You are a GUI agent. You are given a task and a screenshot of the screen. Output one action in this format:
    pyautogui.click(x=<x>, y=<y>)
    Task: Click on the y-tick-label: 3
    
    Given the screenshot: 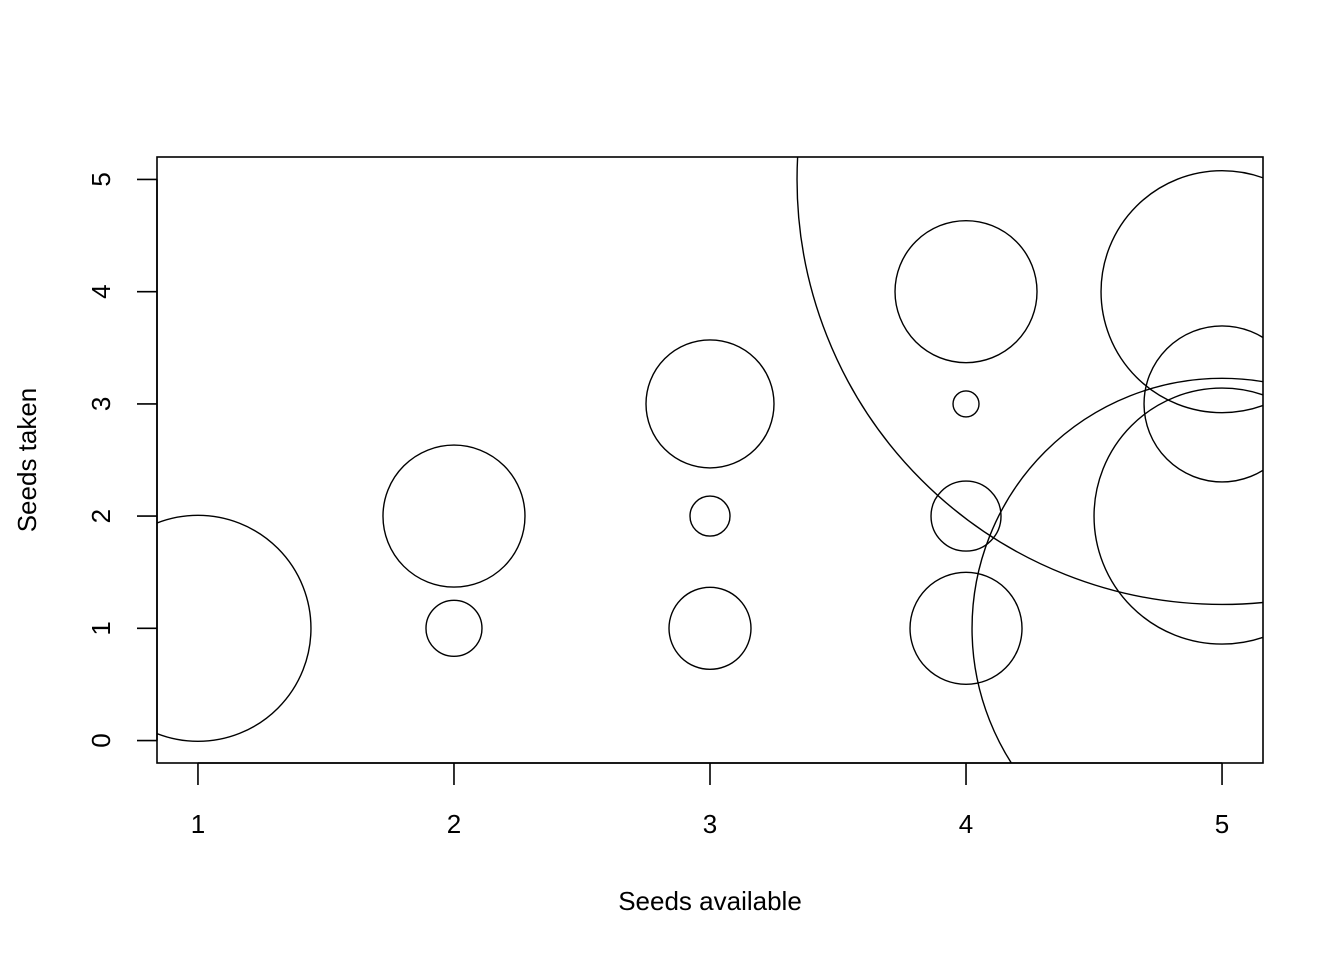 What is the action you would take?
    pyautogui.click(x=101, y=404)
    